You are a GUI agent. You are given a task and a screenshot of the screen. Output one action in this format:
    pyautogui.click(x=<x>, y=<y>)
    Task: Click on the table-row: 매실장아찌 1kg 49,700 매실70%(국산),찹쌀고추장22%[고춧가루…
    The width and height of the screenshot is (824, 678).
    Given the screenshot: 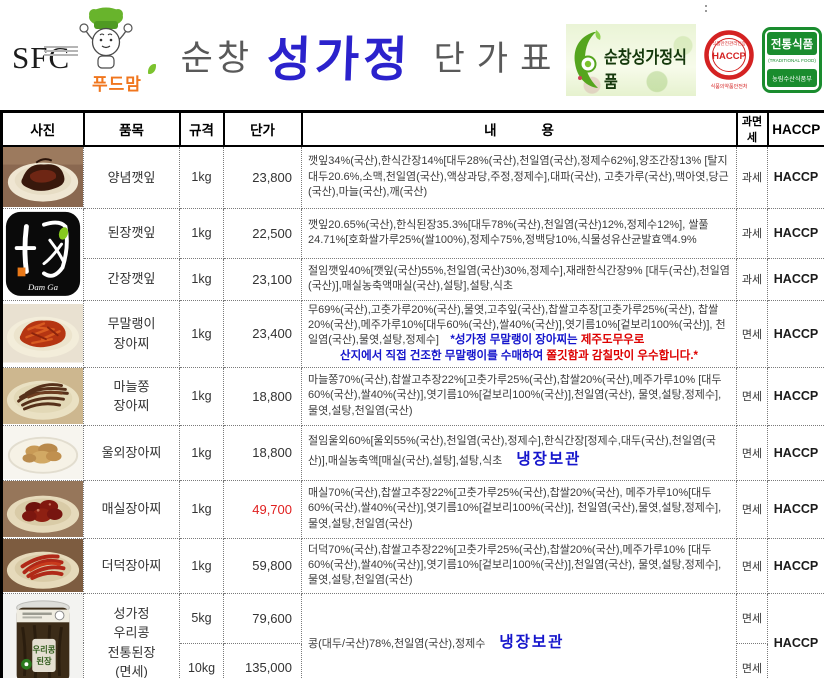 What is the action you would take?
    pyautogui.click(x=412, y=509)
    